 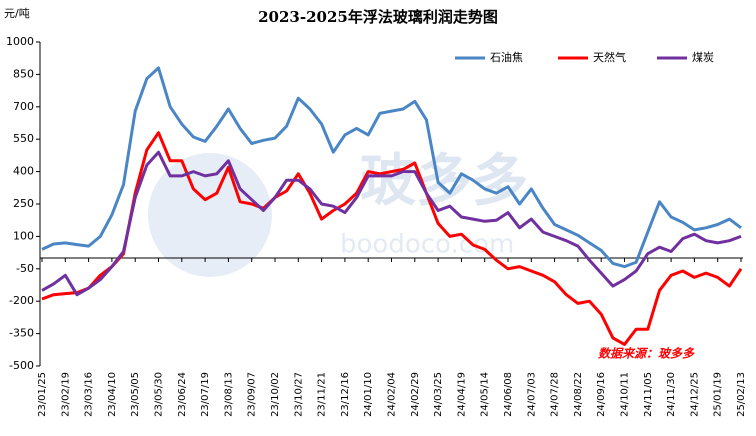 I want to click on watermark-logo, so click(x=210, y=215).